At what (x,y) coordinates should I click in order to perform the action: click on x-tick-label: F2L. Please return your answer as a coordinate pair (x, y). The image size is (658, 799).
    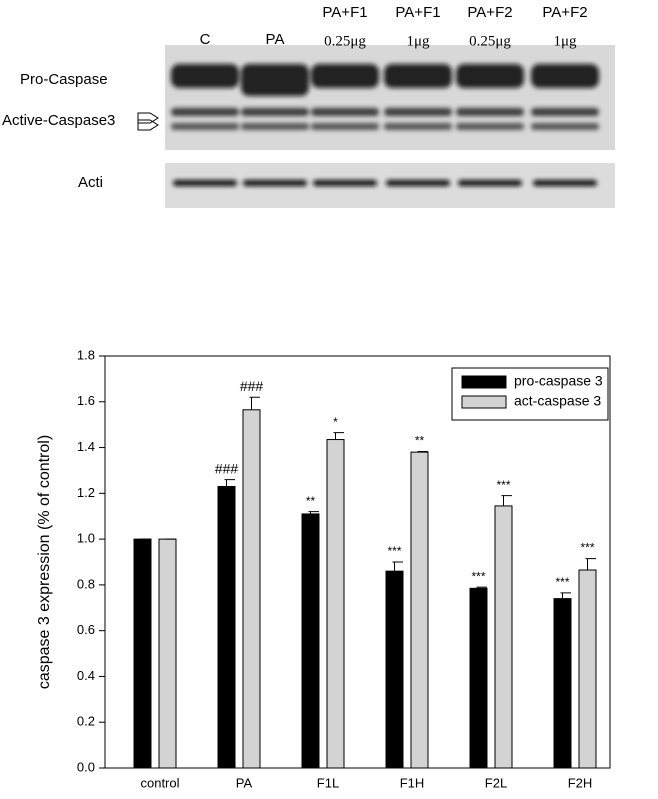
    Looking at the image, I should click on (496, 782).